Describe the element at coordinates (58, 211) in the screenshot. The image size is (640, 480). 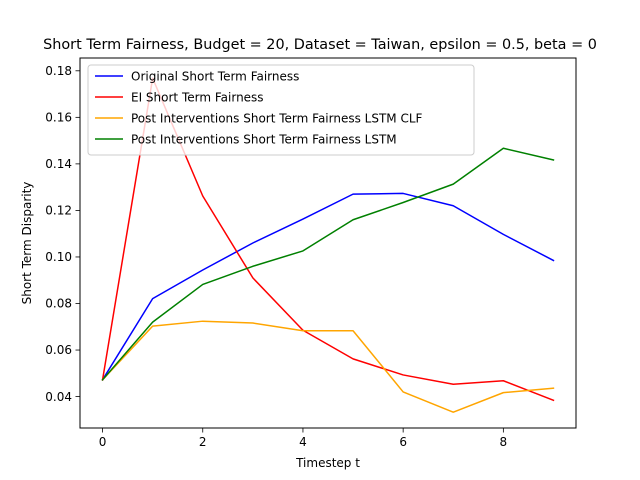
I see `y-tick-label: 0.12` at that location.